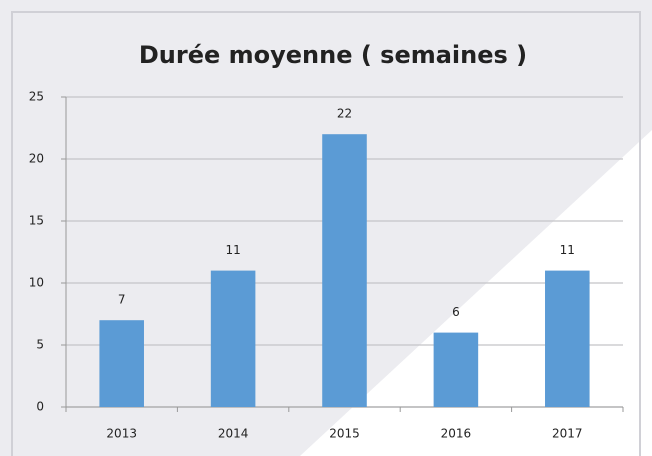 This screenshot has width=652, height=456. Describe the element at coordinates (36, 221) in the screenshot. I see `y-tick-label: 15` at that location.